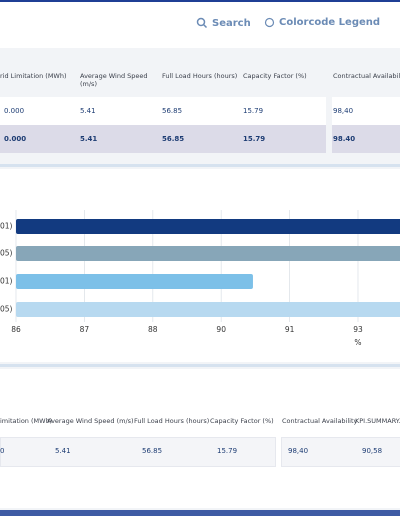 The image size is (400, 516). I want to click on x-tick-label: 88, so click(153, 329).